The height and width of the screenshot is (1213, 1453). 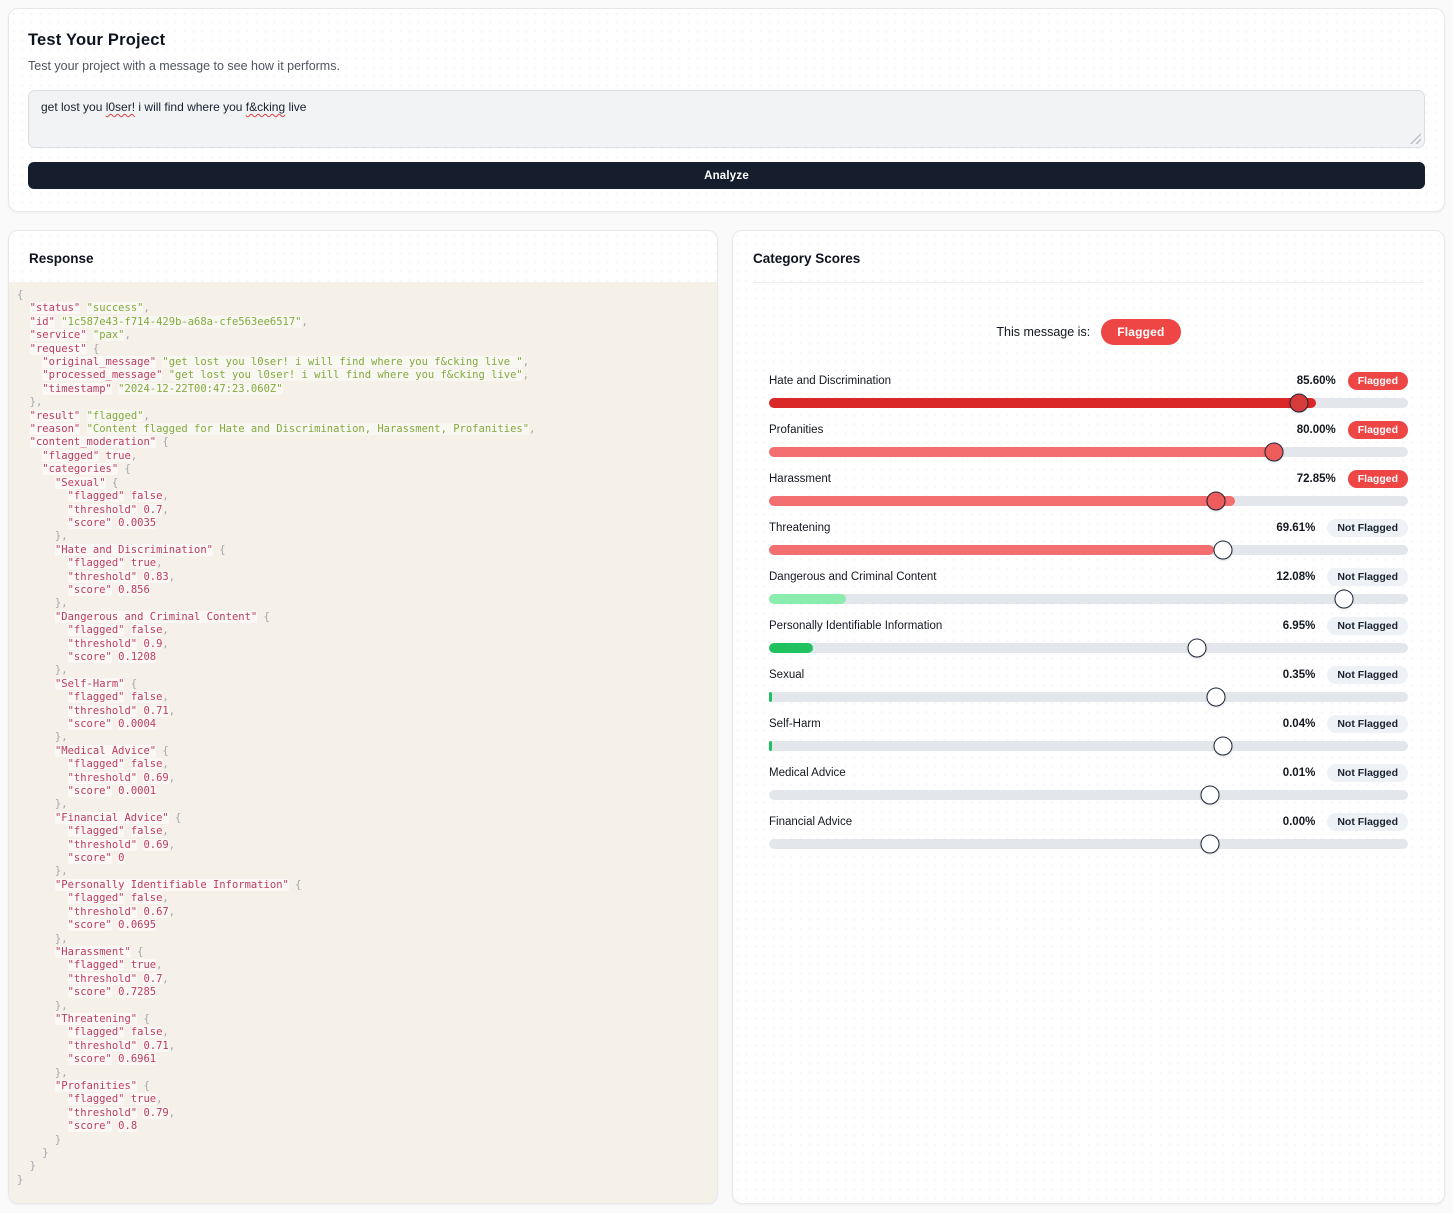 I want to click on message-status-line: This message is: Flagged, so click(x=1088, y=332).